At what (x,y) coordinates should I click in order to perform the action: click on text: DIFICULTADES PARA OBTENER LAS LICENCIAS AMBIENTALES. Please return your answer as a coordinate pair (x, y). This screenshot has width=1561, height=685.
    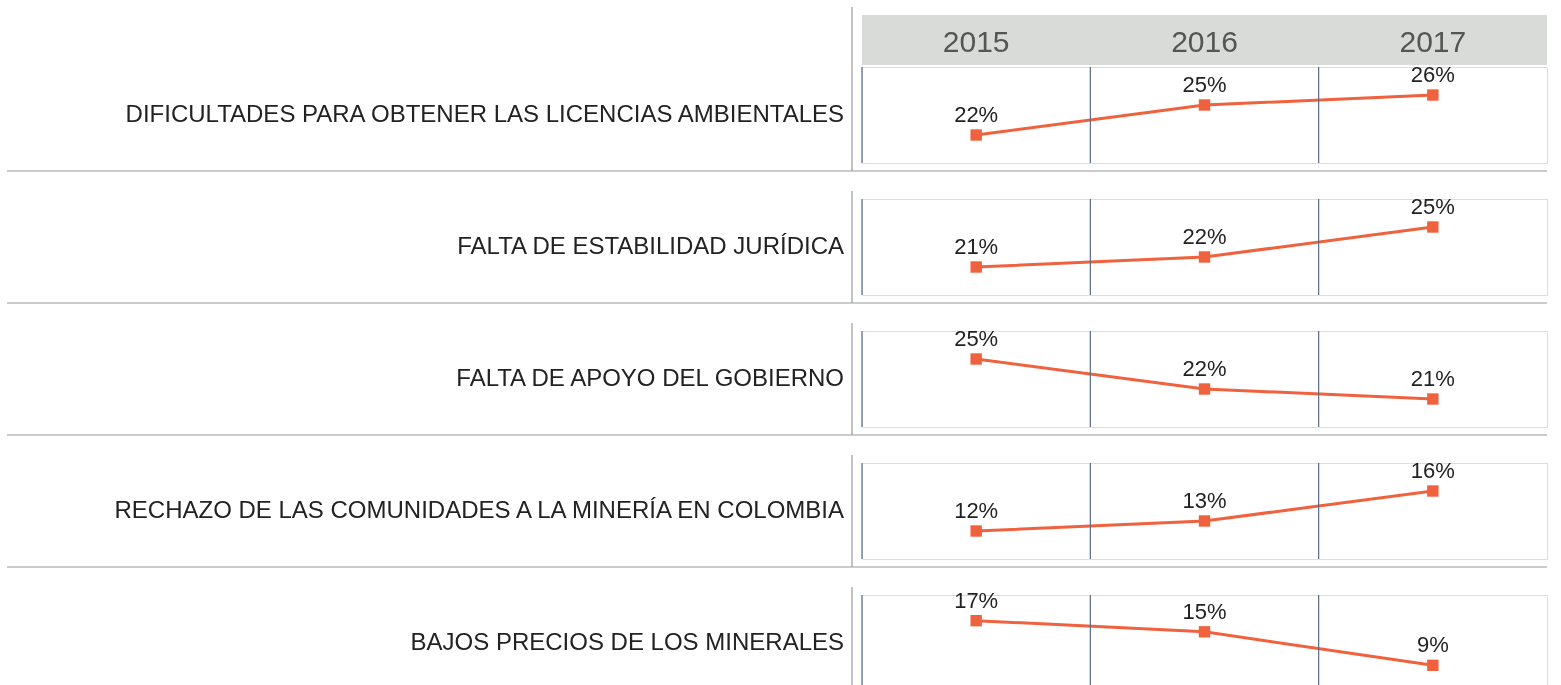
    Looking at the image, I should click on (484, 113).